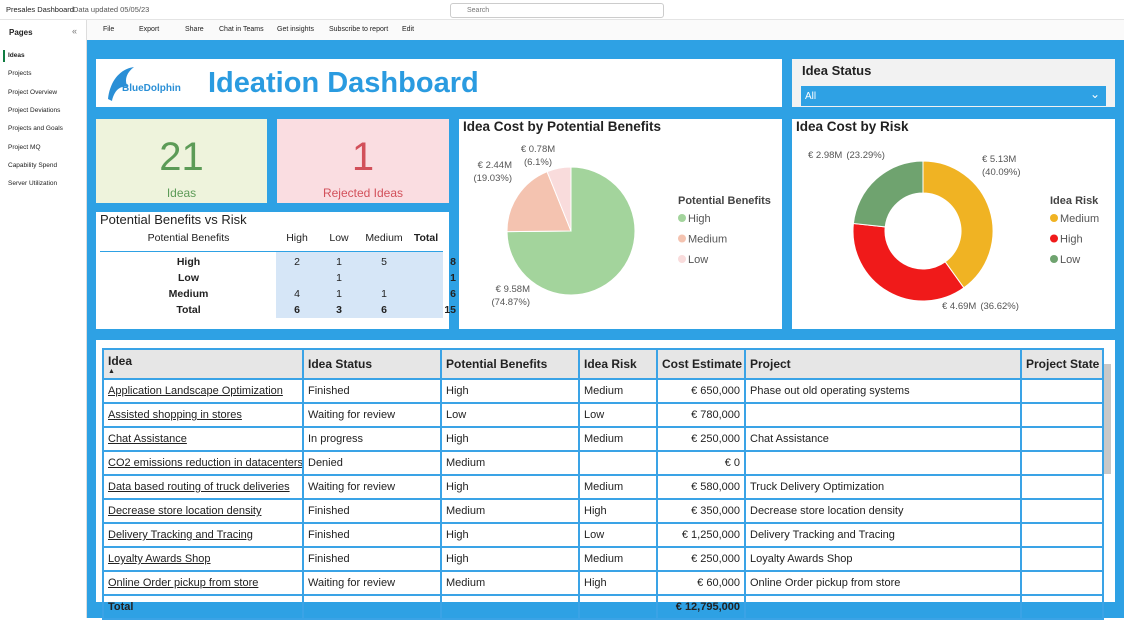  I want to click on table-cell: Medium, so click(510, 583).